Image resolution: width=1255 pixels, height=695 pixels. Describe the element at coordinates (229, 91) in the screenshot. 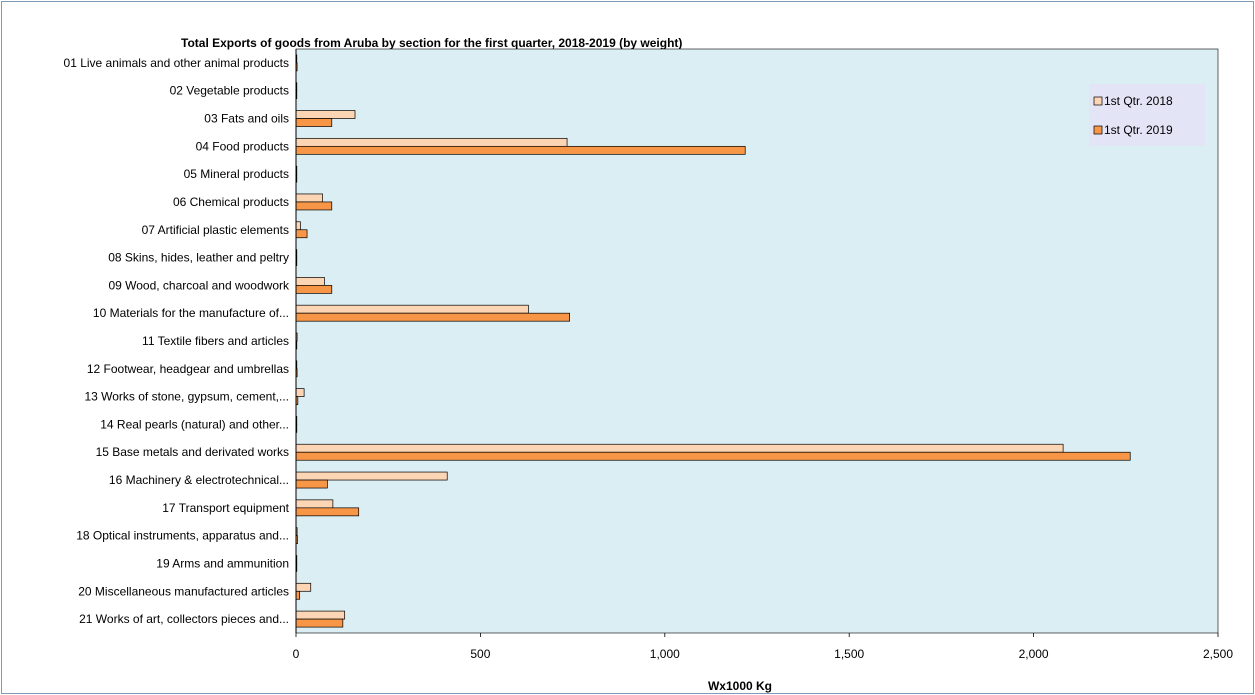

I see `category-label: 02 Vegetable products` at that location.